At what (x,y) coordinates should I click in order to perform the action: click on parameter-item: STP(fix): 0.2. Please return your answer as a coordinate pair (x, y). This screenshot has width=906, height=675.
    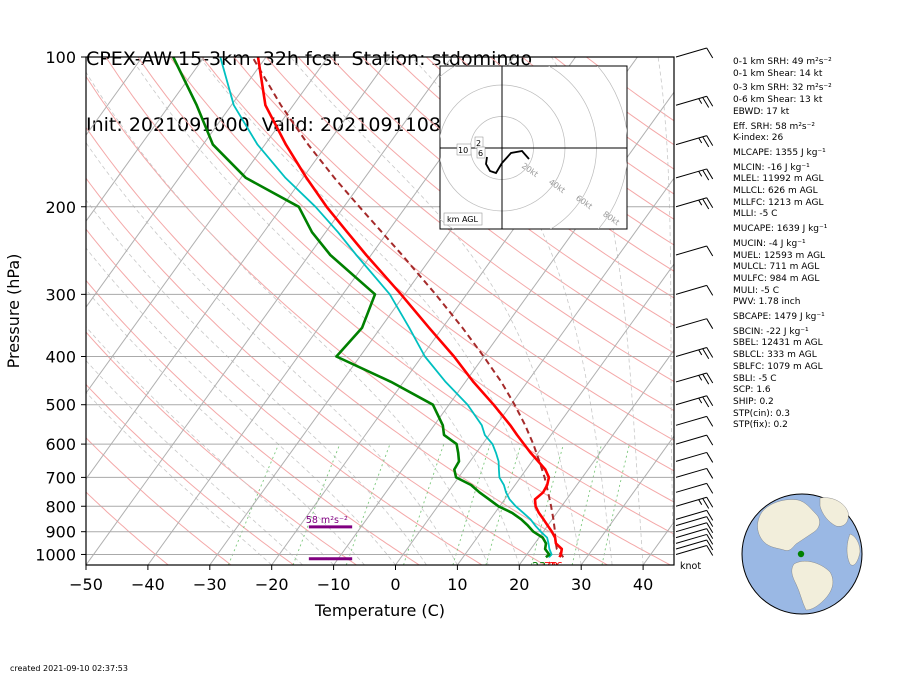
    Looking at the image, I should click on (760, 425).